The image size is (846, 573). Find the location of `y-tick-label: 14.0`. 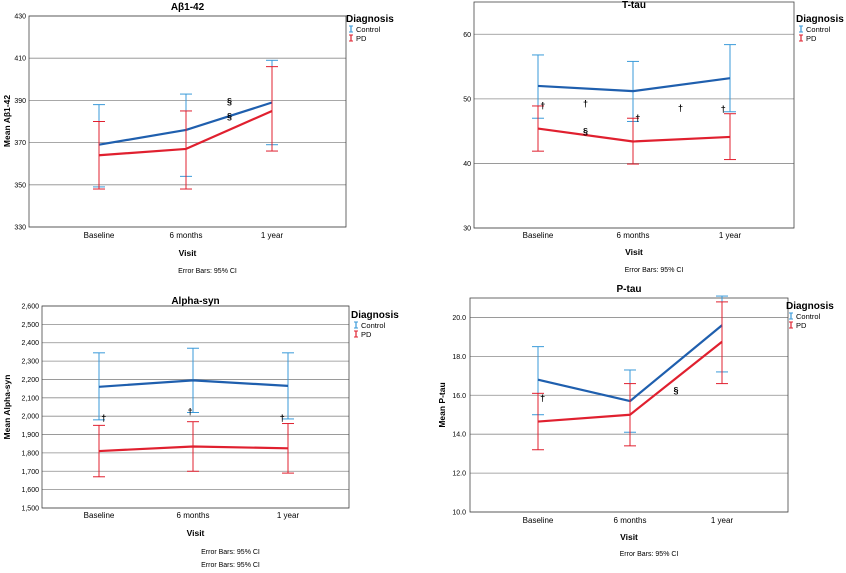

y-tick-label: 14.0 is located at coordinates (459, 435).